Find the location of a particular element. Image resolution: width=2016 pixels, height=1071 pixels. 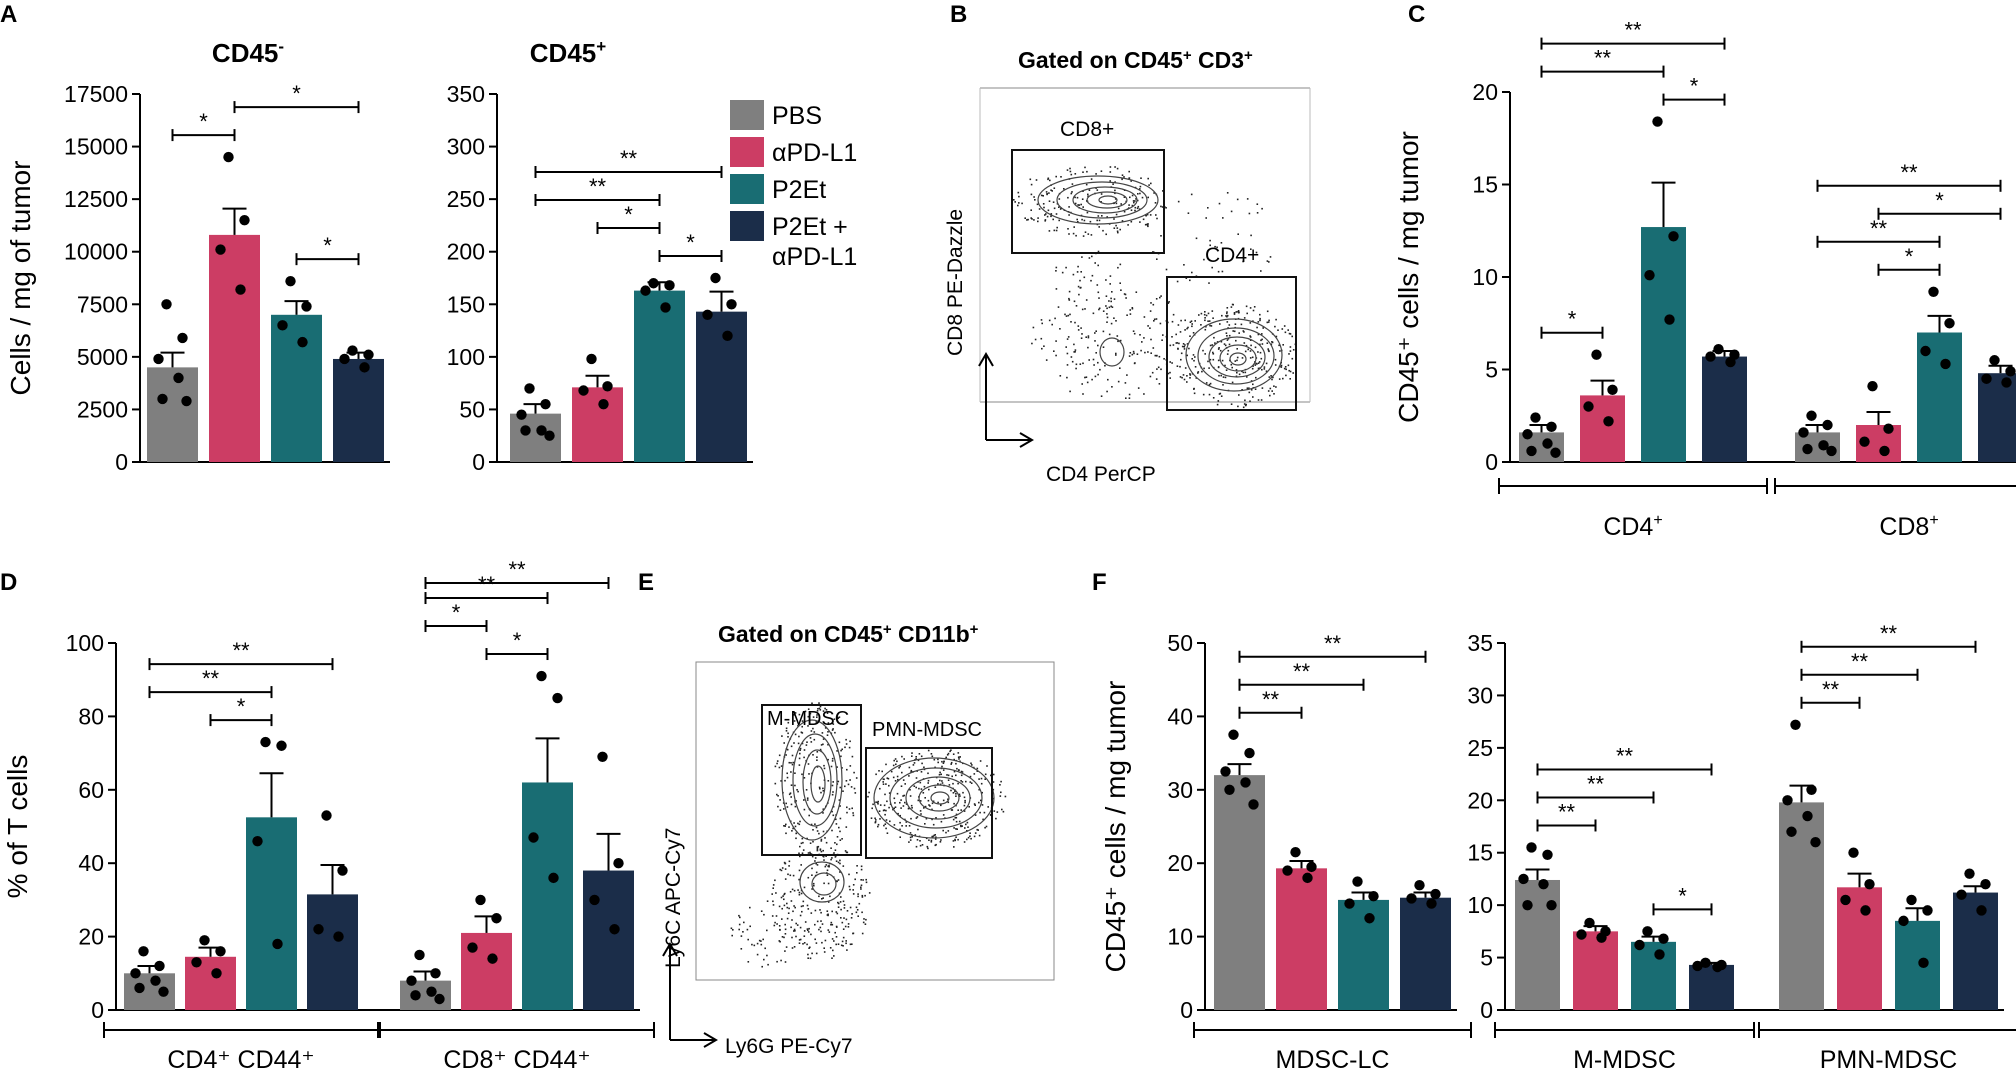

y-axis-label: CD45⁺ cells / mg tumor is located at coordinates (1115, 827).